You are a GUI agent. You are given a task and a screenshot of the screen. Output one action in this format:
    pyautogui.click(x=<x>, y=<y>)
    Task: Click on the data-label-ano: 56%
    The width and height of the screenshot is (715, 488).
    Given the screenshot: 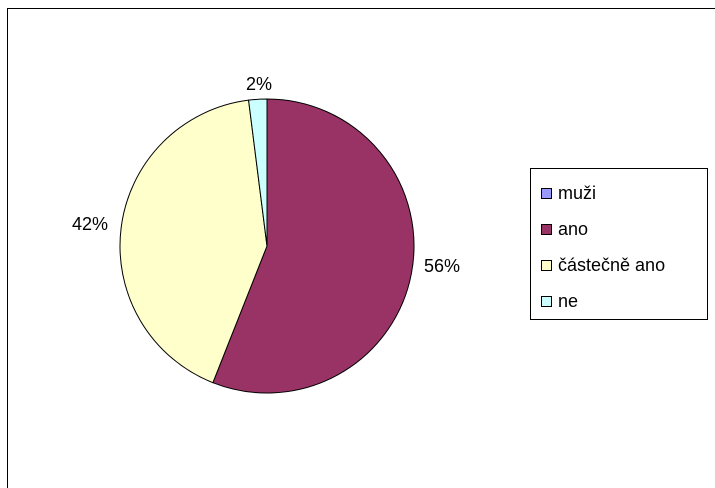 What is the action you would take?
    pyautogui.click(x=442, y=266)
    